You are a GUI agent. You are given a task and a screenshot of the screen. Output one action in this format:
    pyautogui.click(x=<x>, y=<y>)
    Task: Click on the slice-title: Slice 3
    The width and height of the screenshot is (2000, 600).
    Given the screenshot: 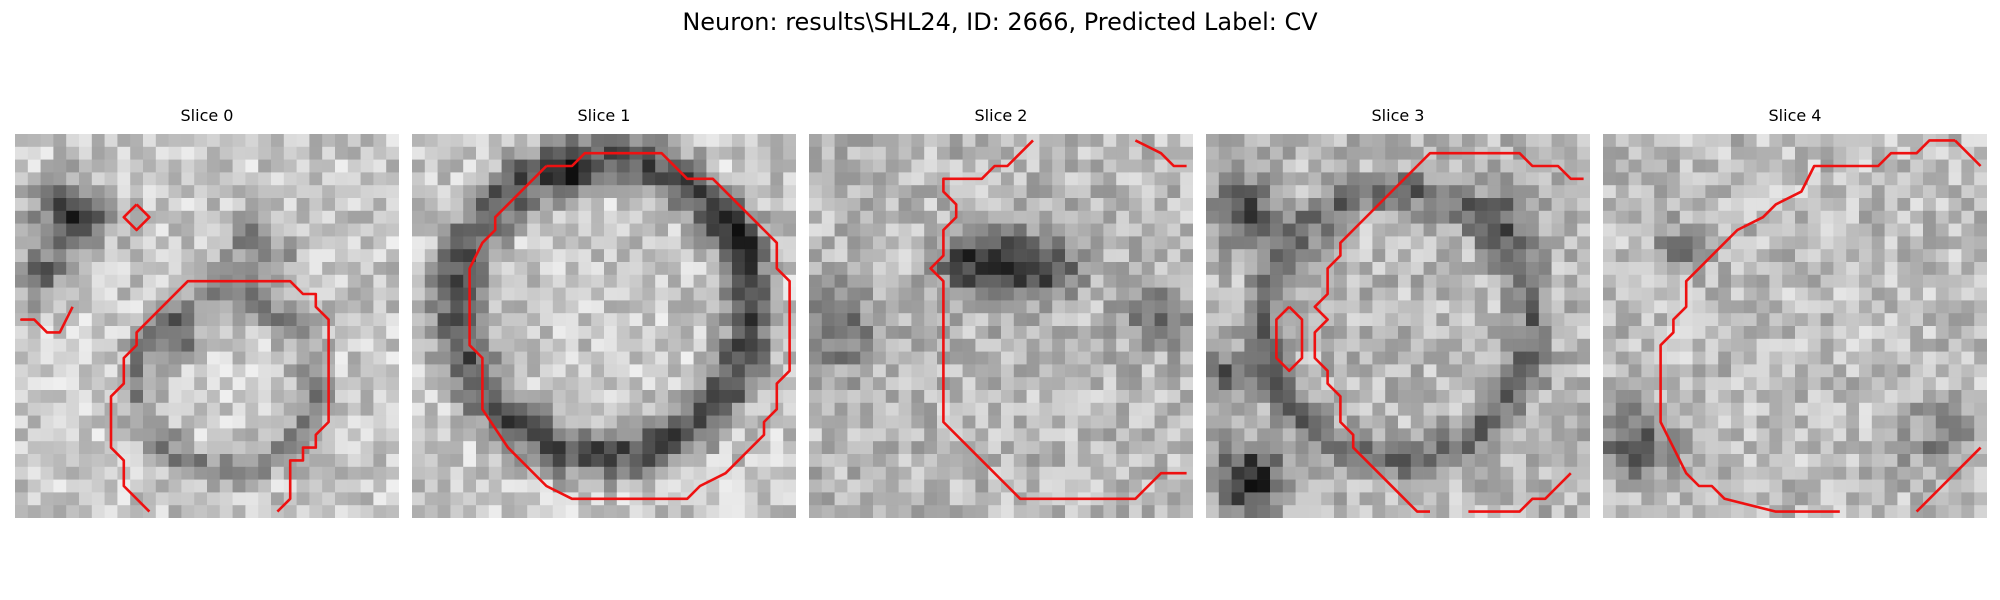 What is the action you would take?
    pyautogui.click(x=1398, y=115)
    